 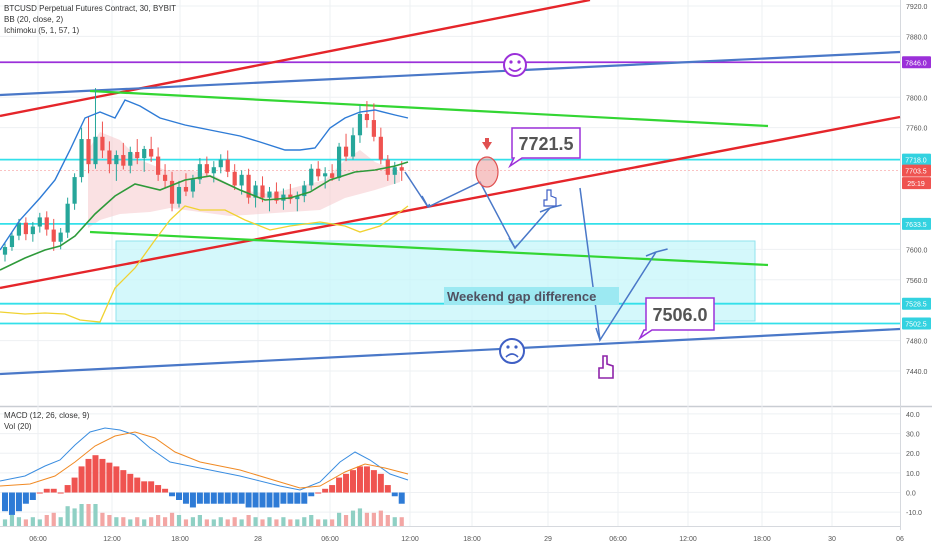 What do you see at coordinates (41, 30) in the screenshot?
I see `ichimoku-legend: Ichimoku (5, 1, 57, 1)` at bounding box center [41, 30].